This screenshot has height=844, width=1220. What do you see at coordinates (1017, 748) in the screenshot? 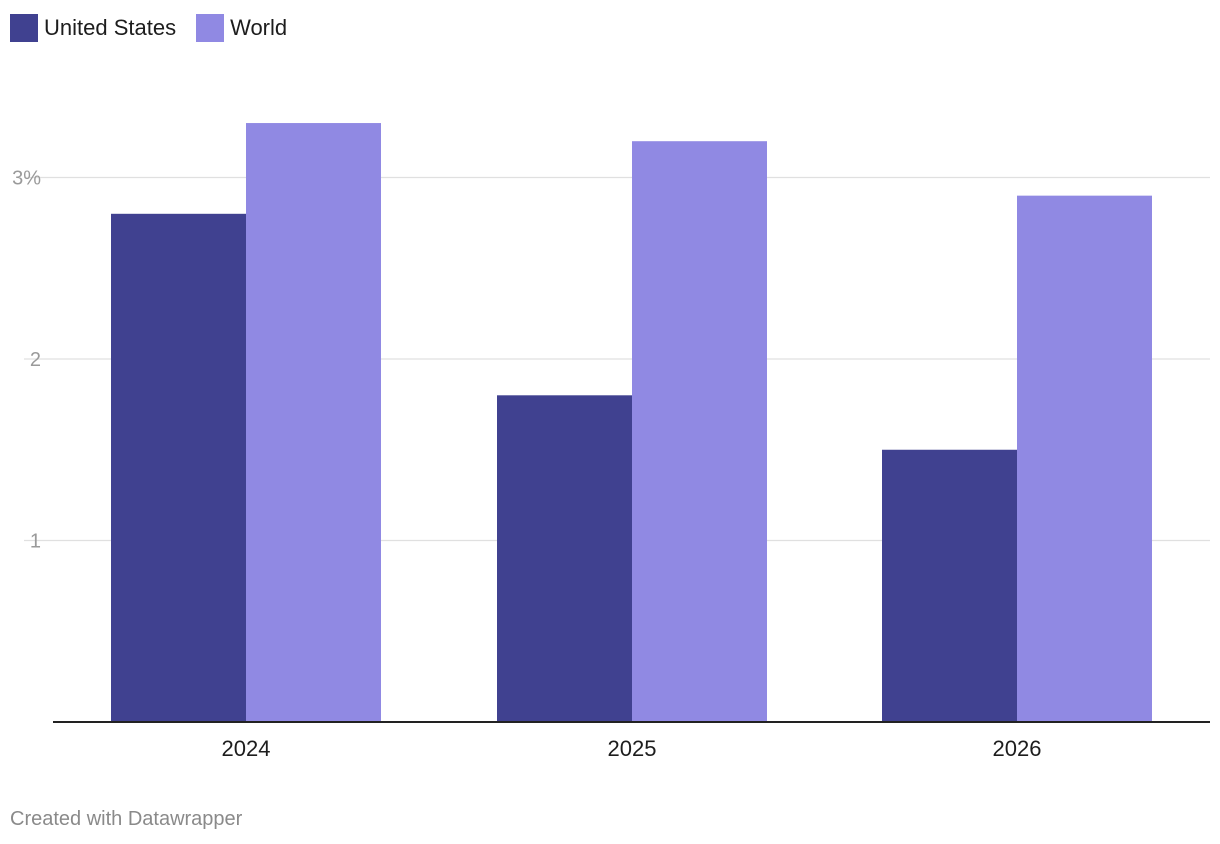
I see `x-tick-label: 2026` at bounding box center [1017, 748].